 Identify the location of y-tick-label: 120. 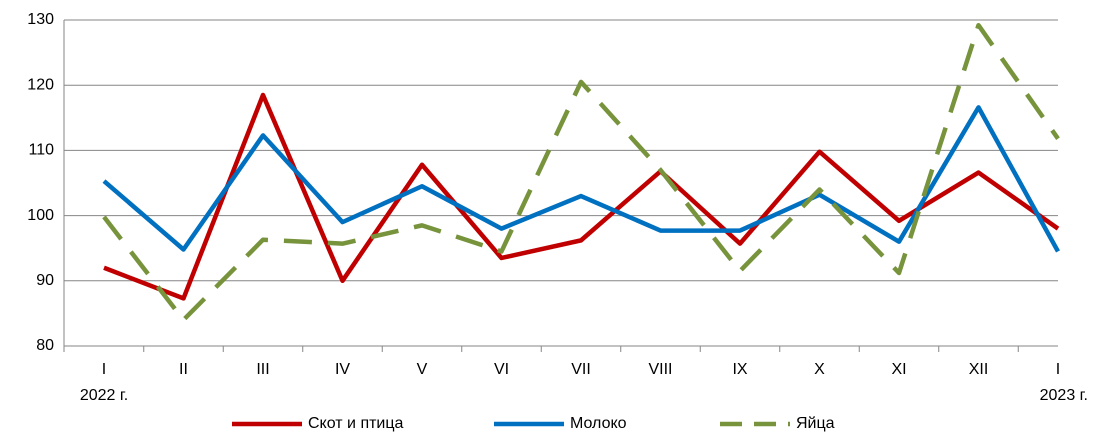
(40, 84).